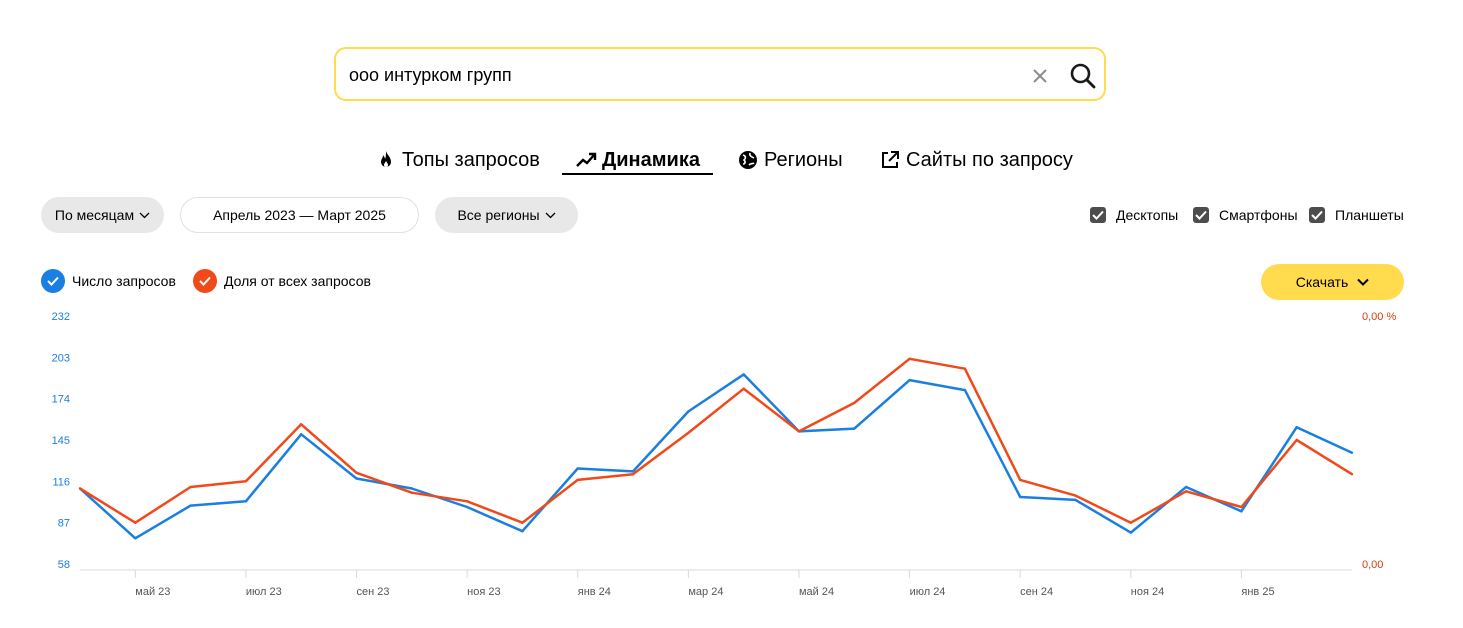  Describe the element at coordinates (679, 75) in the screenshot. I see `search-input` at that location.